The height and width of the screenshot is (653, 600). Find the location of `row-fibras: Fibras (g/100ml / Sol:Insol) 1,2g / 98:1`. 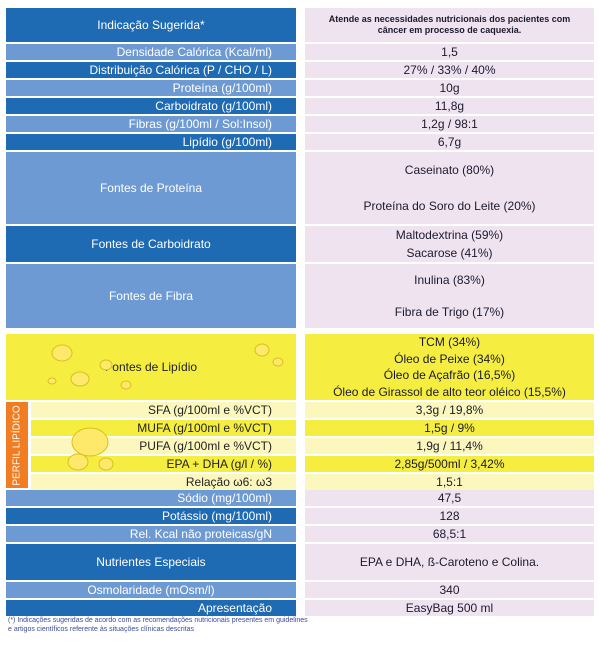

row-fibras: Fibras (g/100ml / Sol:Insol) 1,2g / 98:1 is located at coordinates (300, 124).